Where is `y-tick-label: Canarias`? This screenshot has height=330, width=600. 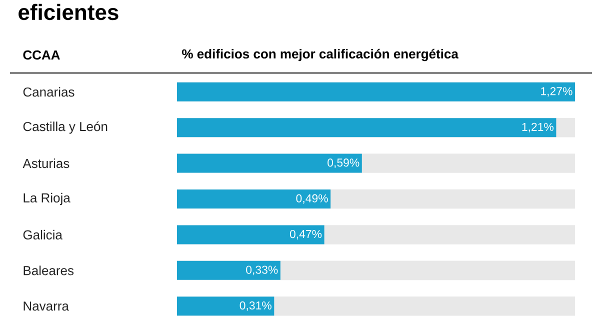
y-tick-label: Canarias is located at coordinates (48, 92).